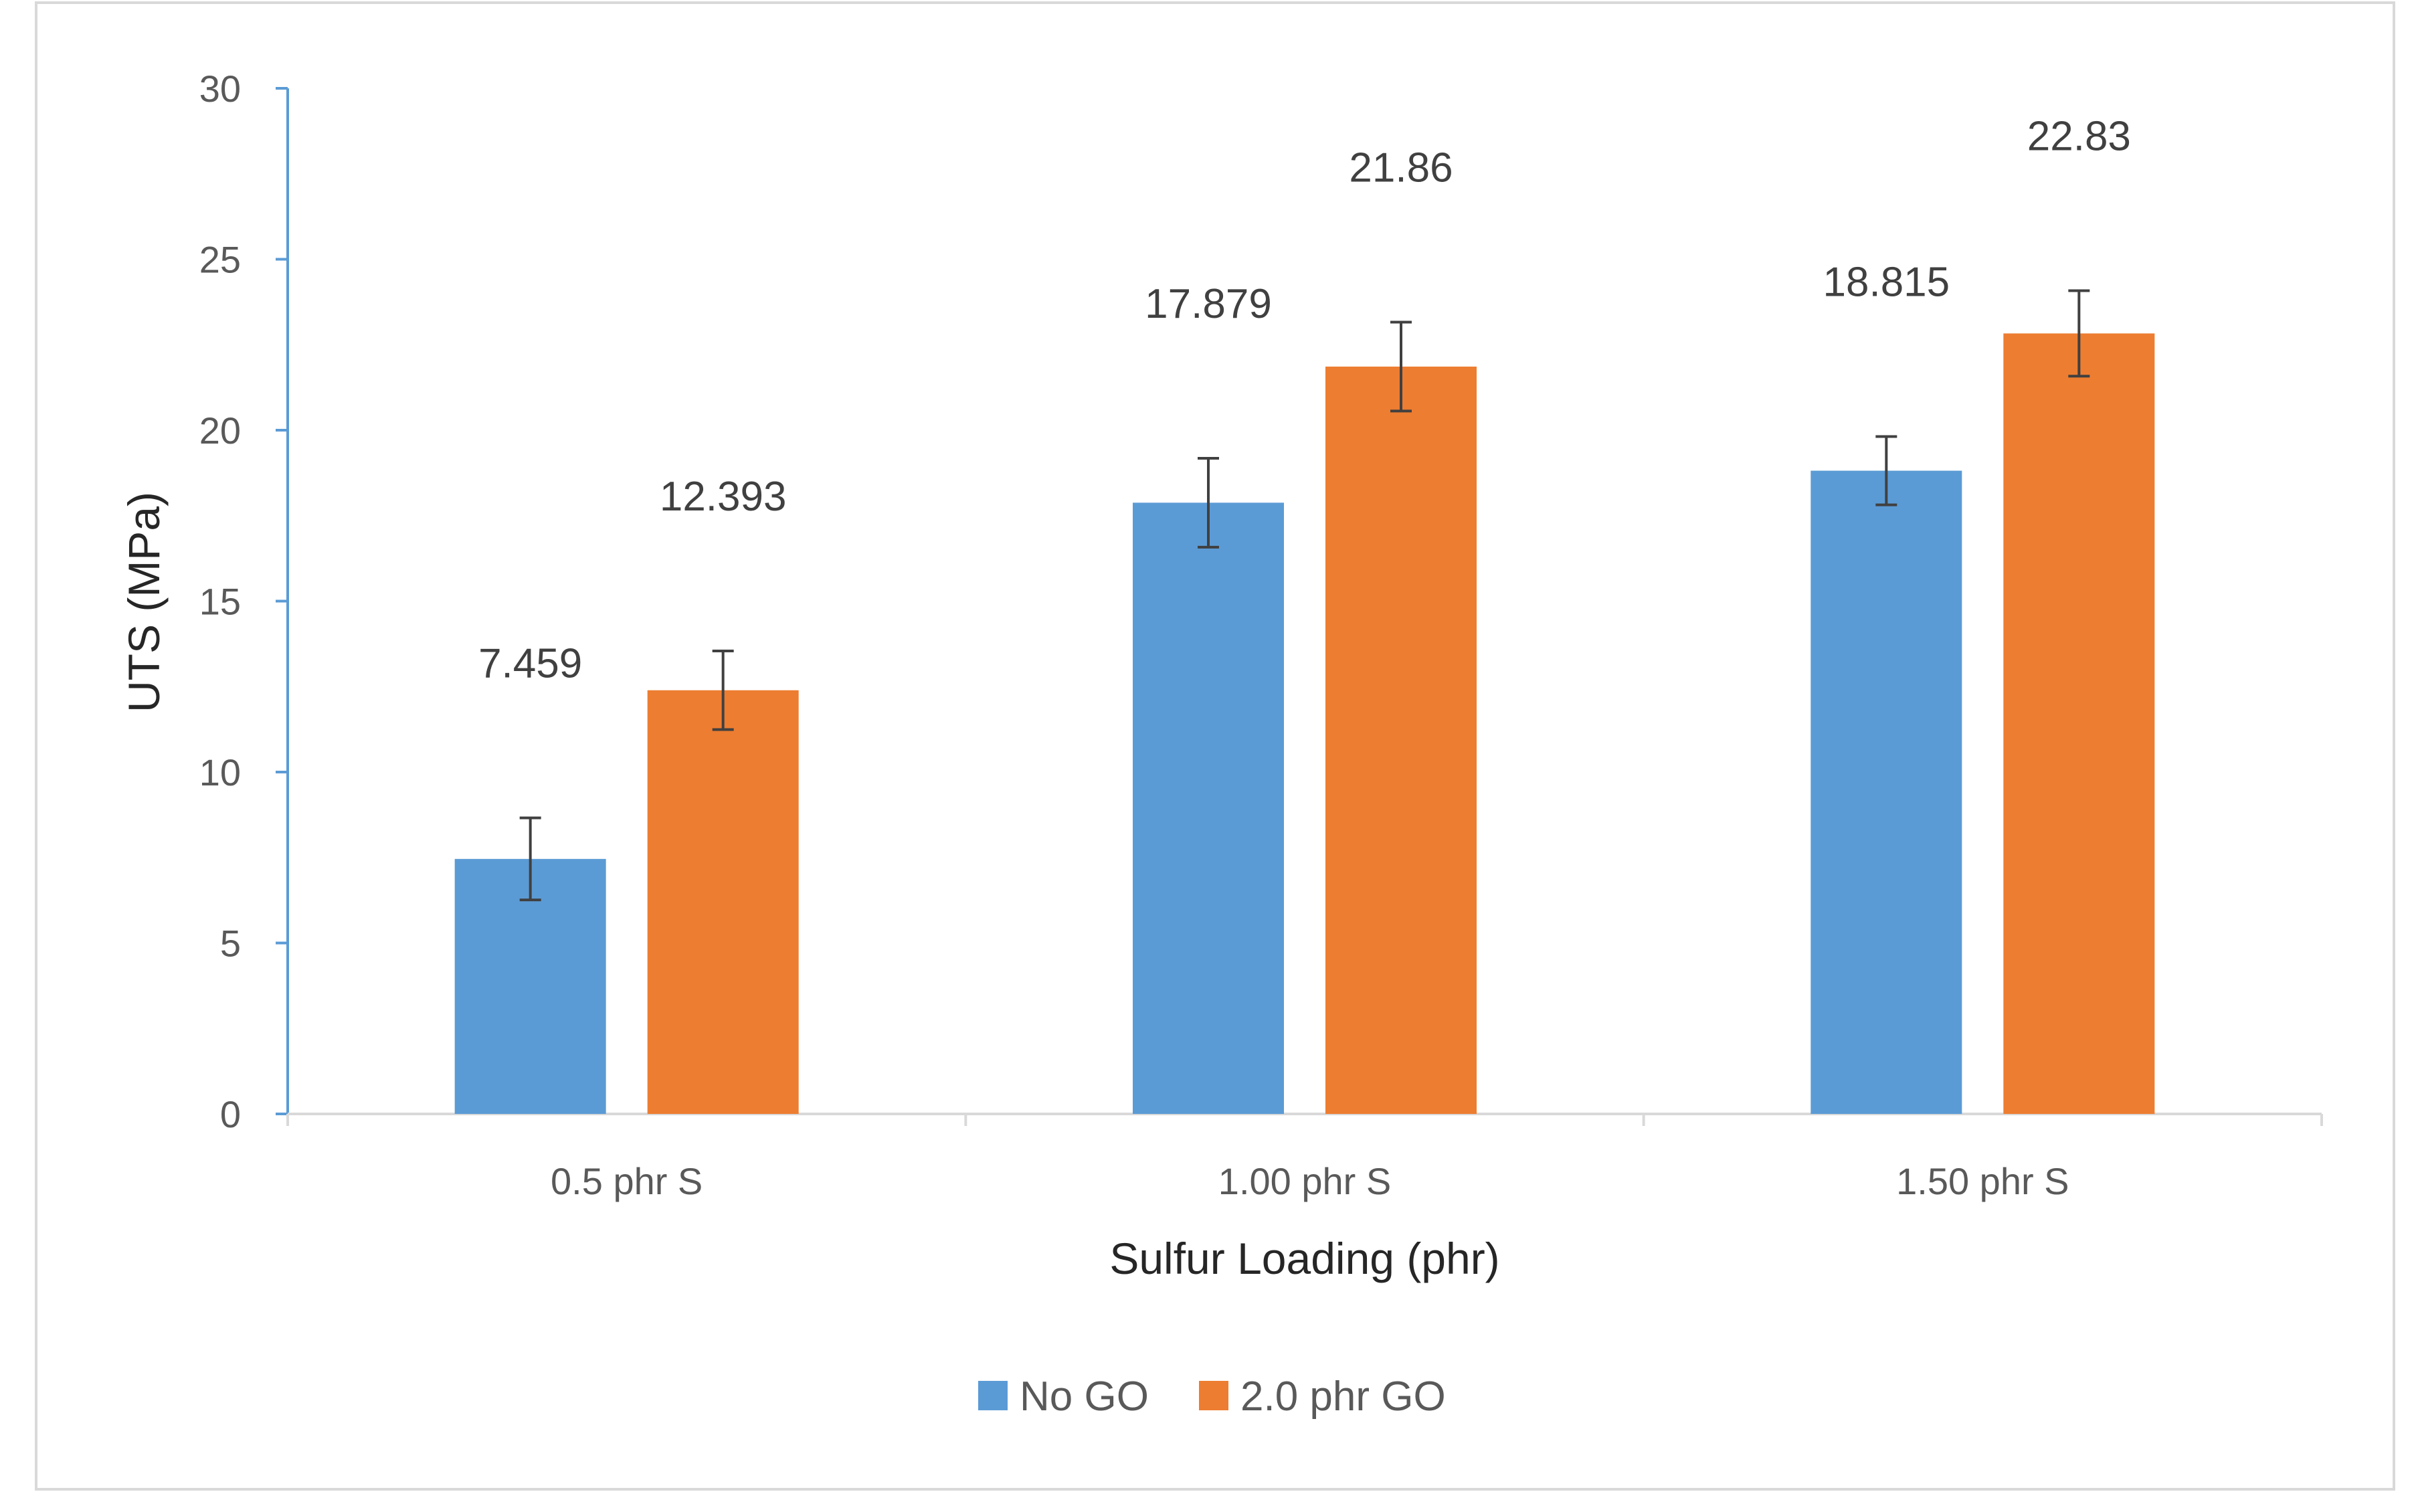 The image size is (2414, 1512). What do you see at coordinates (1304, 1157) in the screenshot?
I see `x-axis: 0.5 phr S 1.00 phr S 1.50 phr S` at bounding box center [1304, 1157].